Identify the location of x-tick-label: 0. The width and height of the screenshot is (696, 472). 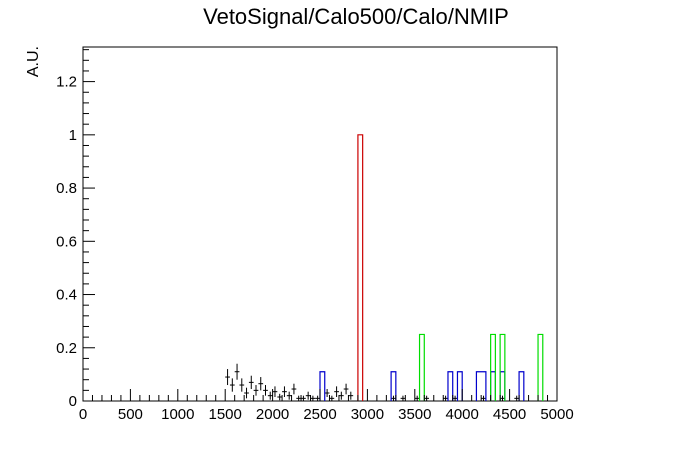
(83, 414).